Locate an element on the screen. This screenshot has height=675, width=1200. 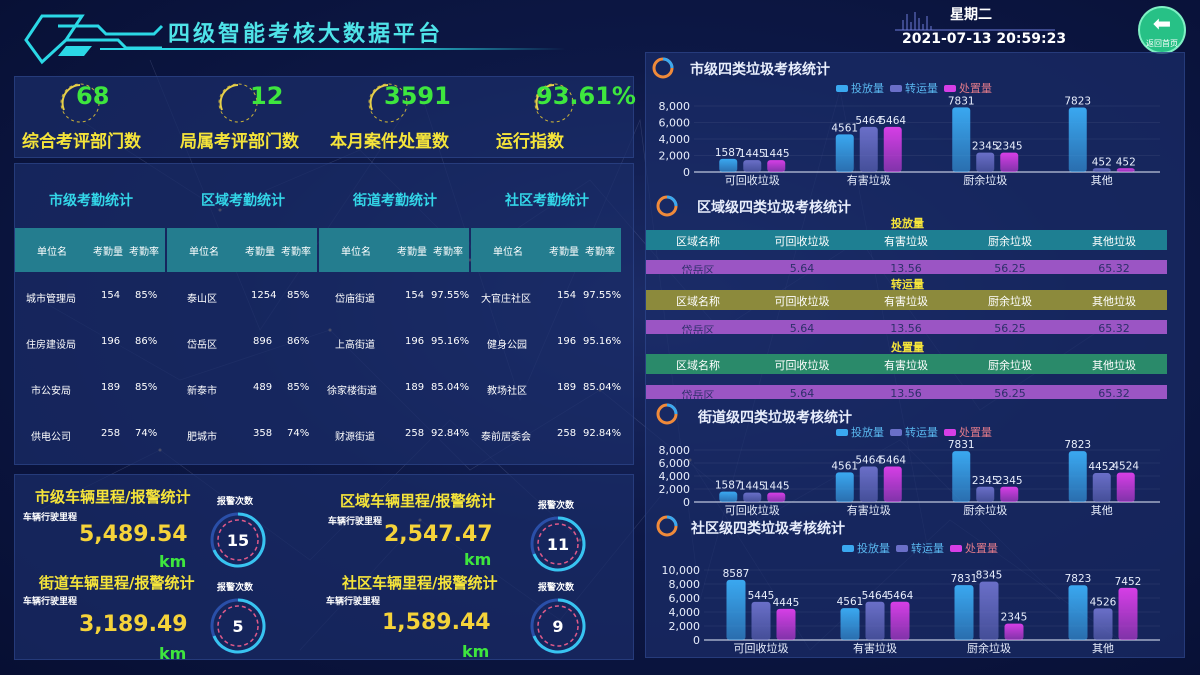
table-title: 区域考勤统计 is located at coordinates (243, 201).